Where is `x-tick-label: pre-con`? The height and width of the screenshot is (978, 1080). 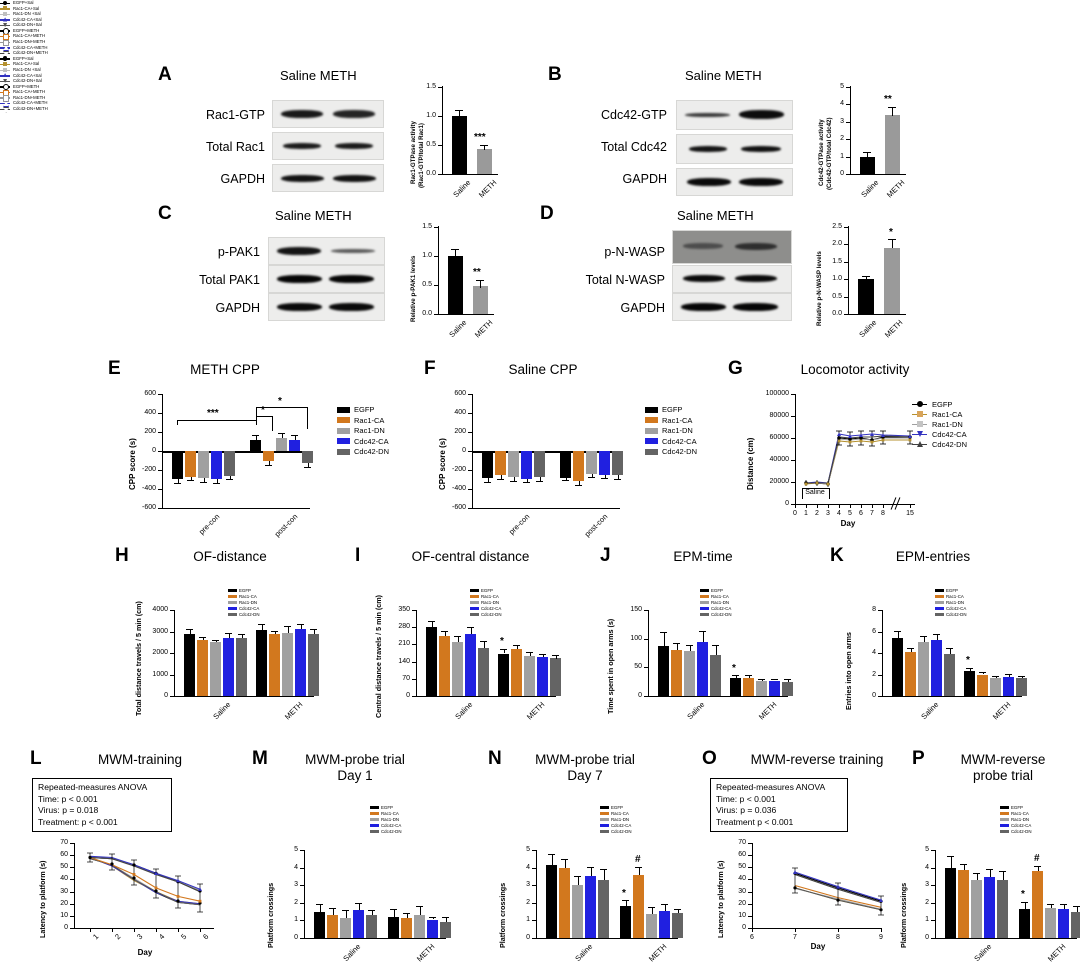
x-tick-label: pre-con is located at coordinates (209, 524).